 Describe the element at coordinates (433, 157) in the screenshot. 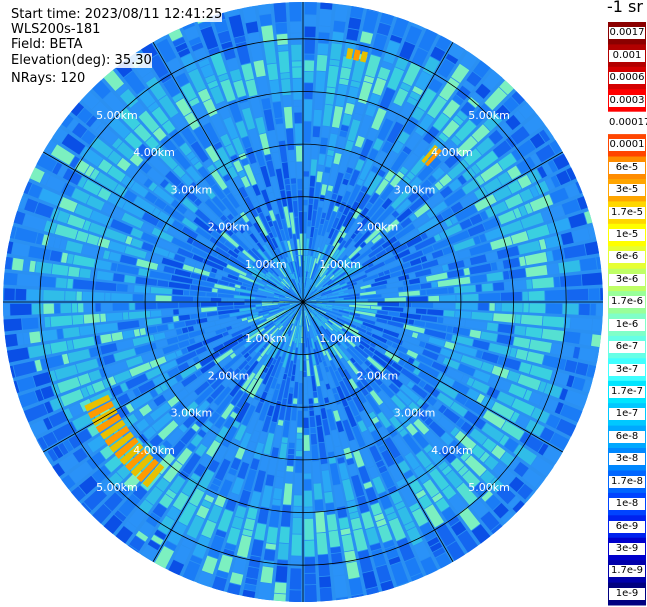

I see `strong-echo-cell` at that location.